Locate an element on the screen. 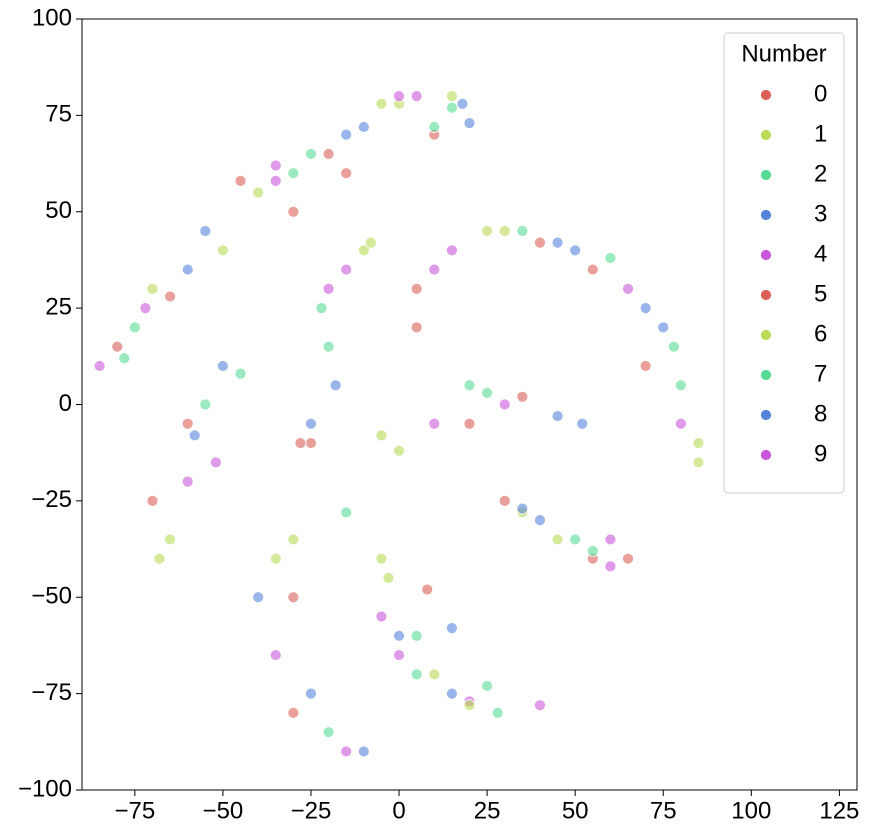 The width and height of the screenshot is (873, 835). legend-label: 7 is located at coordinates (820, 373).